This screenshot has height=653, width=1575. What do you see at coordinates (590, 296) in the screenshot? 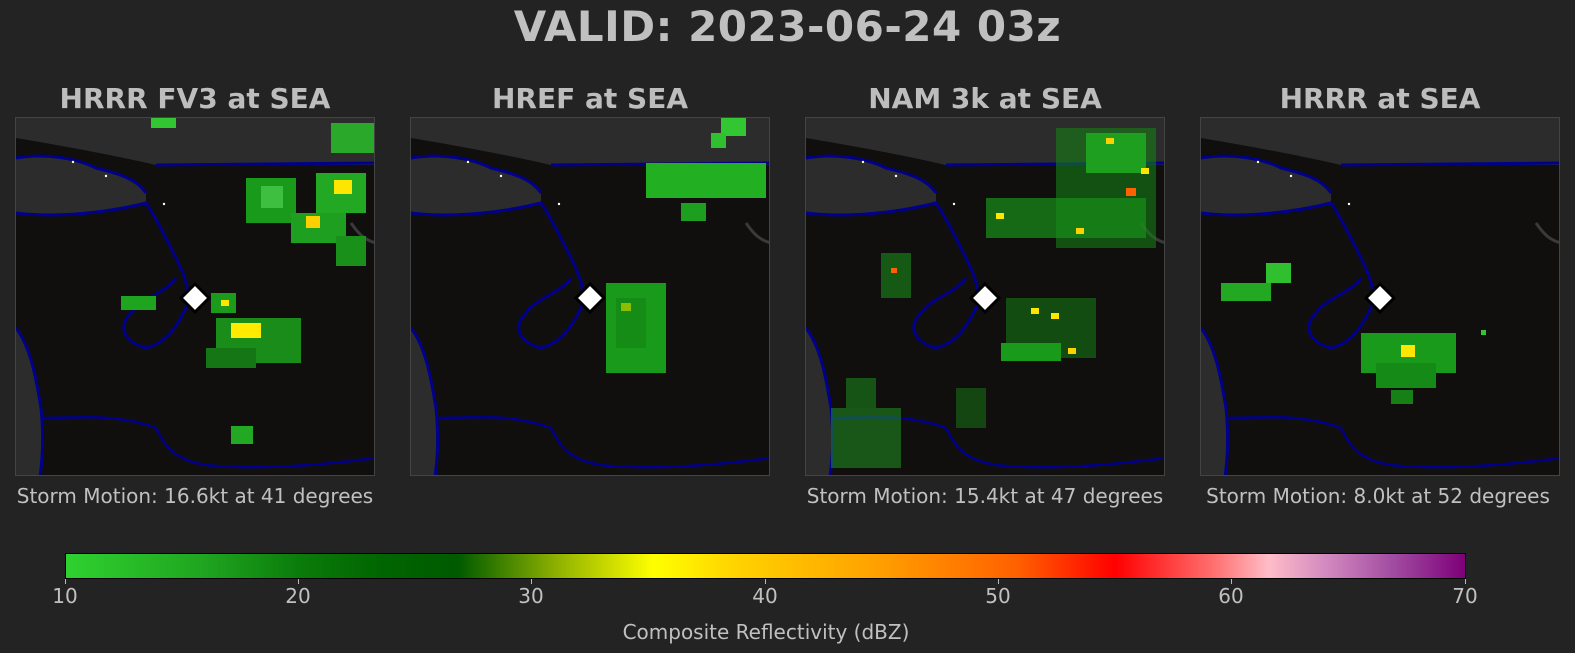
I see `map-href` at bounding box center [590, 296].